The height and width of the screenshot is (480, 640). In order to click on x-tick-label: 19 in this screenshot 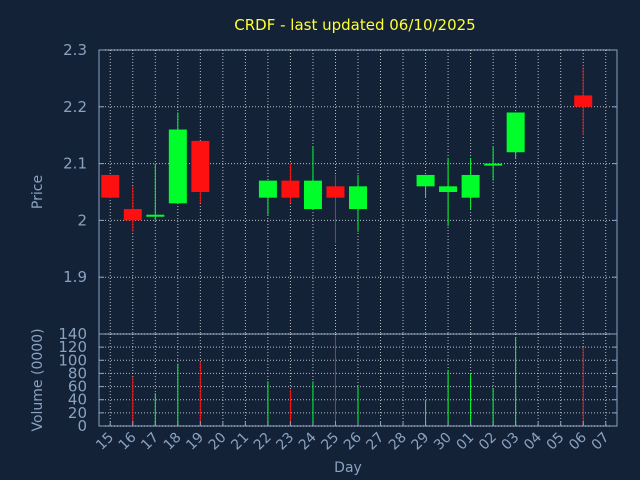, I will do `click(195, 442)`.